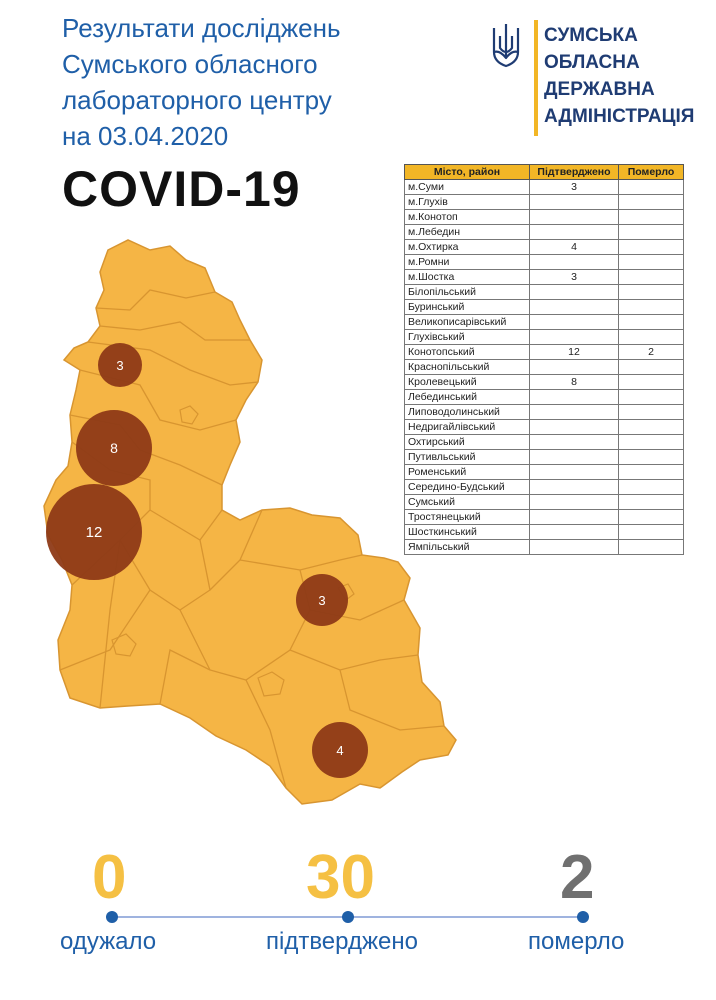 The height and width of the screenshot is (1000, 716). I want to click on logo-line-4: АДМІНІСТРАЦІЯ, so click(619, 116).